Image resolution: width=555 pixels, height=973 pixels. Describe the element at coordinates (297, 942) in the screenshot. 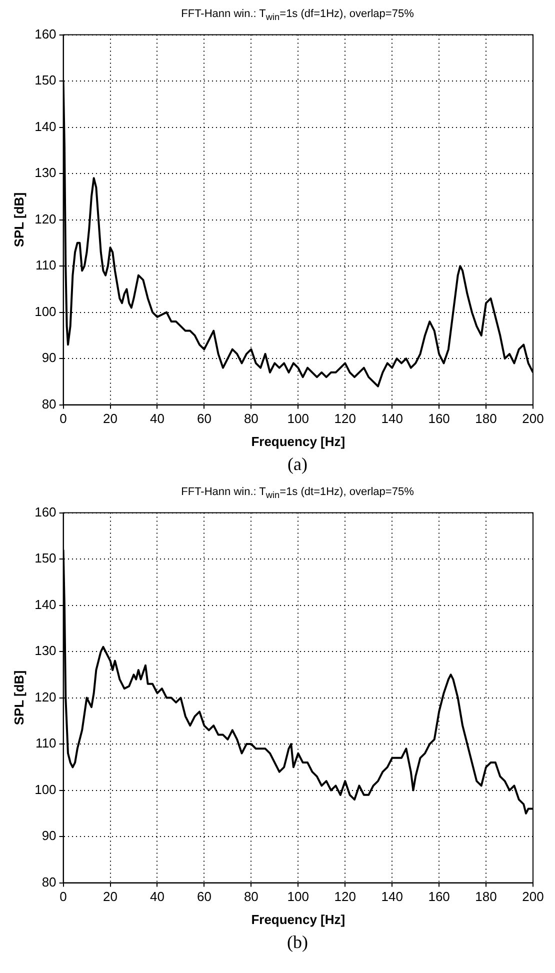

I see `text: (b)` at that location.